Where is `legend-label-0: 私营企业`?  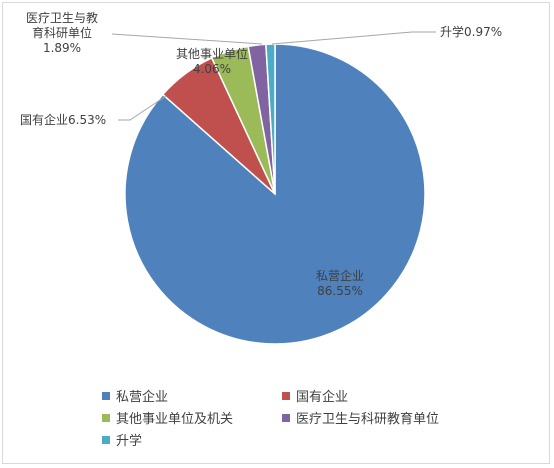
legend-label-0: 私营企业 is located at coordinates (142, 397).